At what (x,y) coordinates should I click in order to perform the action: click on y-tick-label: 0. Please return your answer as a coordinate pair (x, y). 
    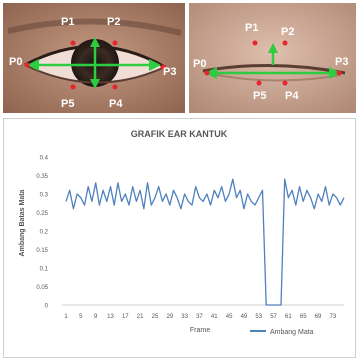
    Looking at the image, I should click on (47, 307).